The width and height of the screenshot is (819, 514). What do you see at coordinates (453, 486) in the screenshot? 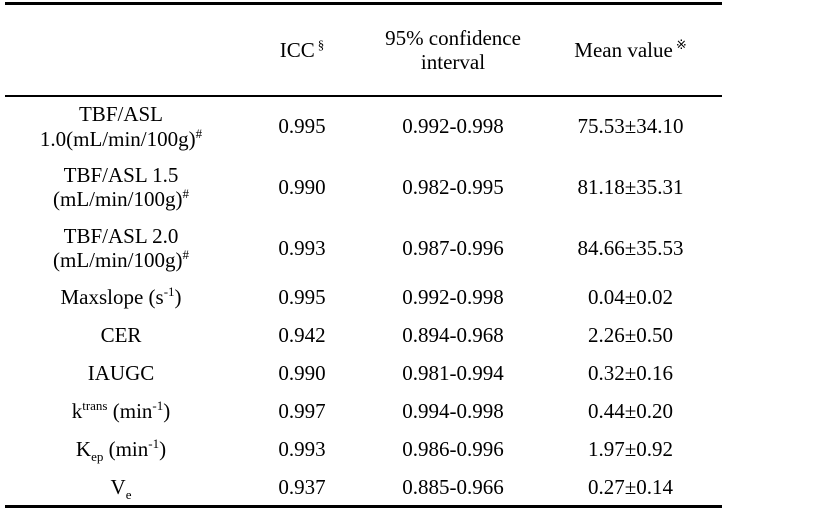
I see `ci-cell: 0.885-0.966` at bounding box center [453, 486].